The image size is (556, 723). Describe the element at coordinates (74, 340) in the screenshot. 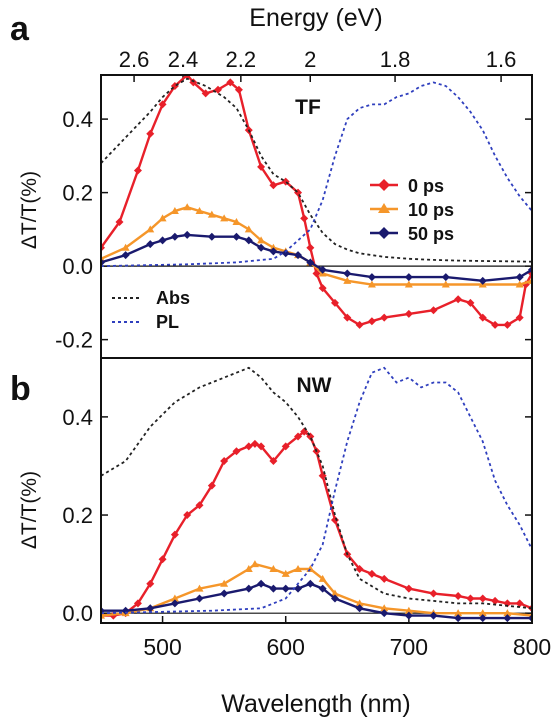

I see `y-tick-label: -0.2` at that location.